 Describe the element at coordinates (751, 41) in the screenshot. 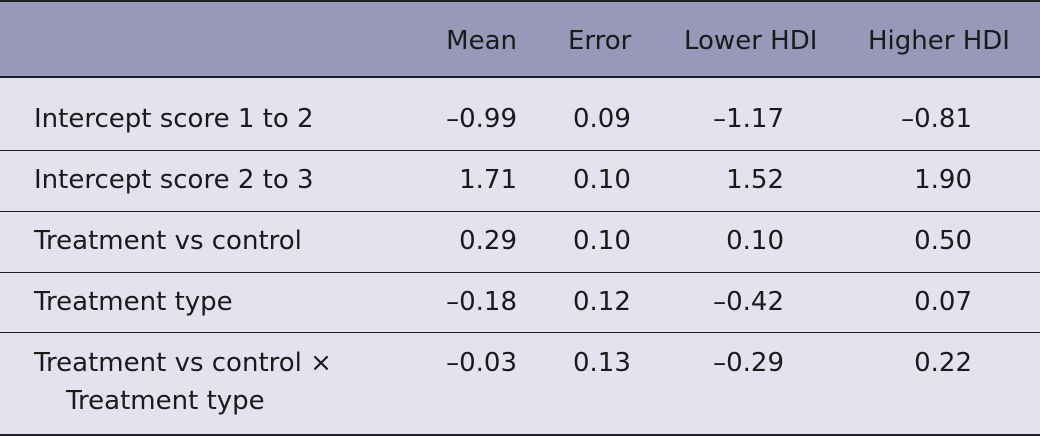

I see `header-lower-hdi: Lower HDI` at that location.